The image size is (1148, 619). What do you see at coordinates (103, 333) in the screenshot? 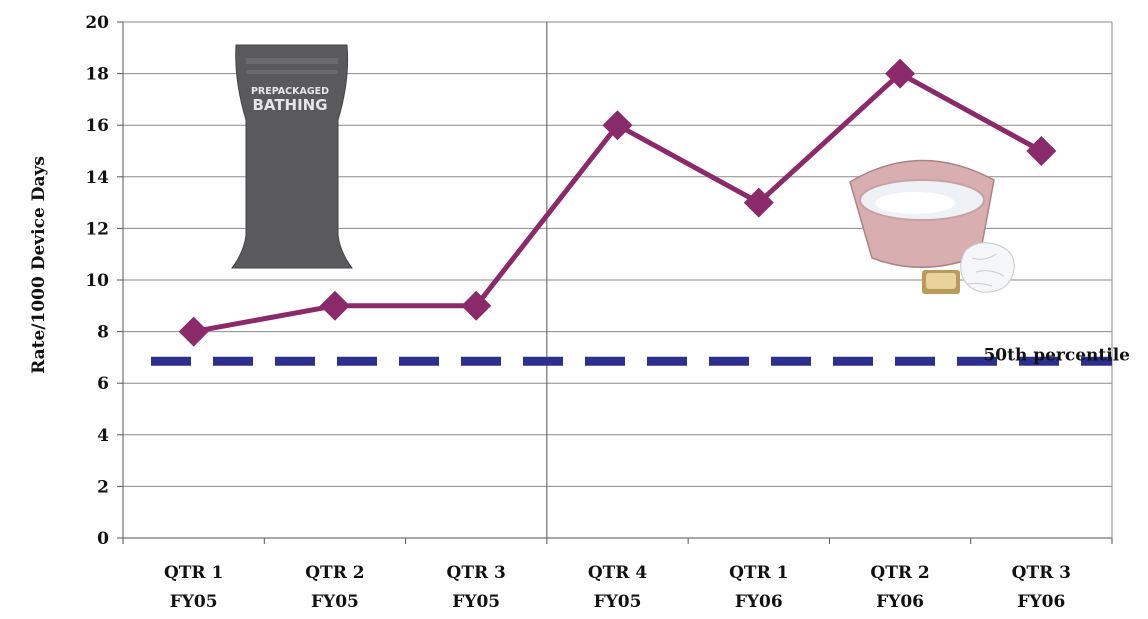
I see `y-tick-label: 8` at bounding box center [103, 333].